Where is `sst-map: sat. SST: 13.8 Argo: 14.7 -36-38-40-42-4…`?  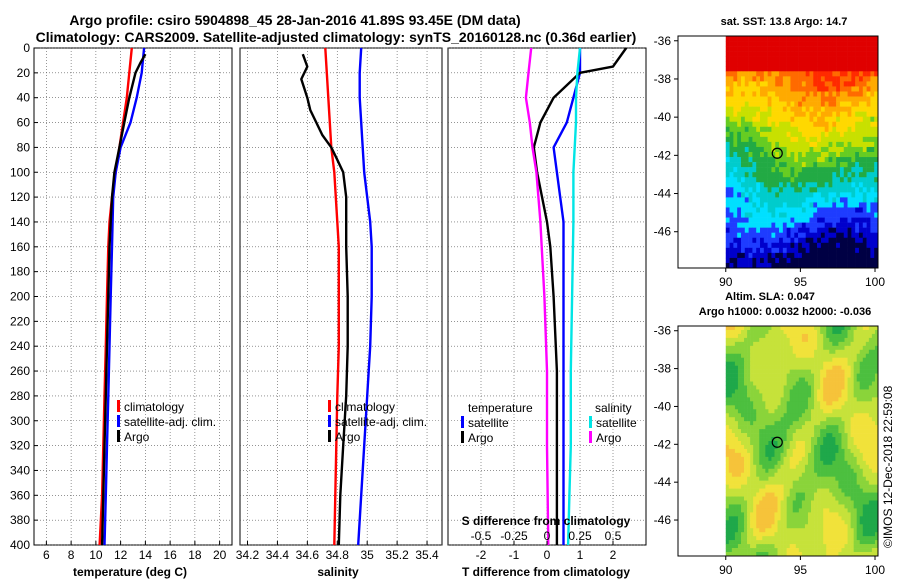 sst-map: sat. SST: 13.8 Argo: 14.7 -36-38-40-42-4… is located at coordinates (770, 152).